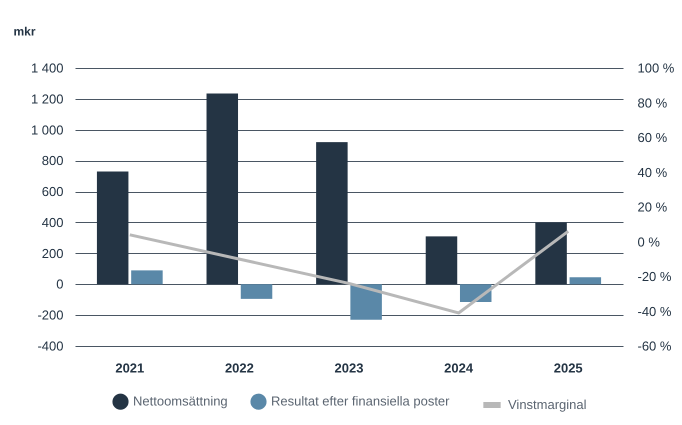 The image size is (682, 425). I want to click on x-tick-label: 2024, so click(459, 368).